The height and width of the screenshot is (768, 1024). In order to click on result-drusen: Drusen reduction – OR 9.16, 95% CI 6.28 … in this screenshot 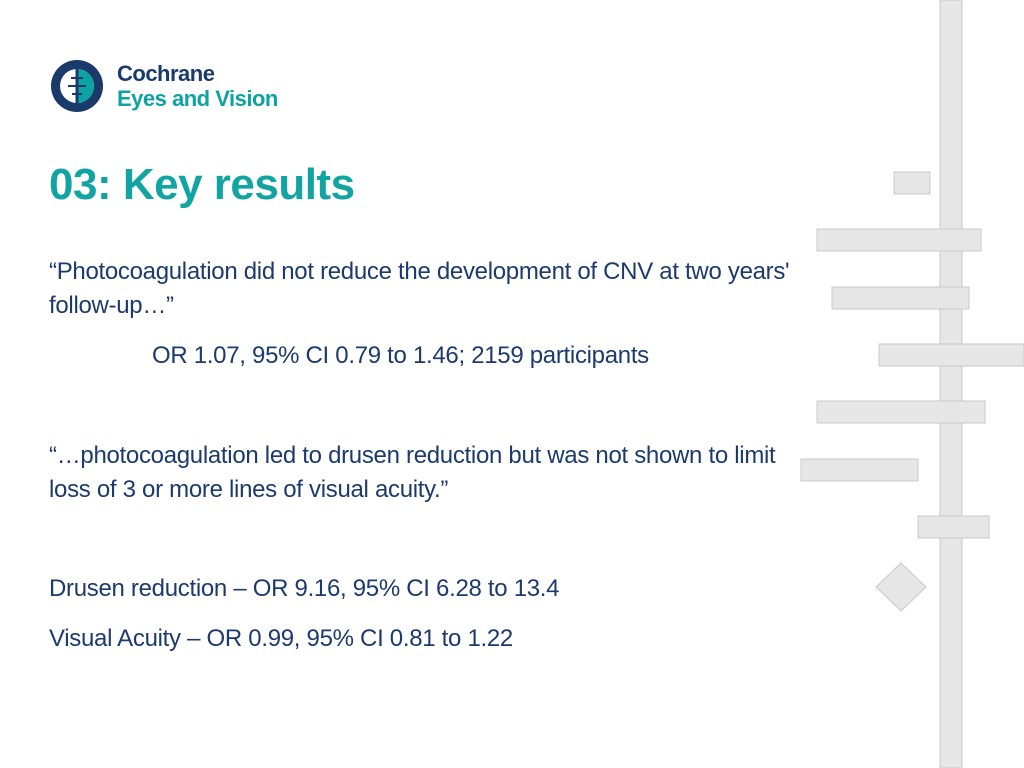, I will do `click(304, 588)`.